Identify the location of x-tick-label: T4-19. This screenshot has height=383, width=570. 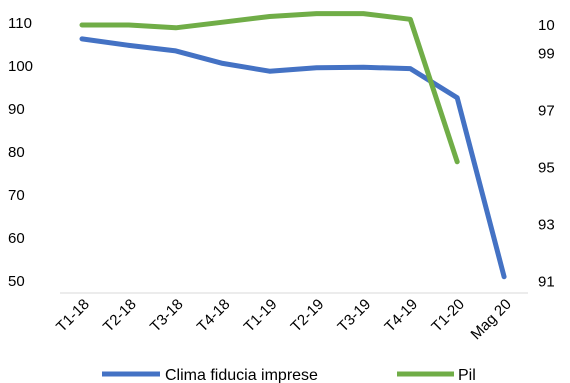
(401, 316).